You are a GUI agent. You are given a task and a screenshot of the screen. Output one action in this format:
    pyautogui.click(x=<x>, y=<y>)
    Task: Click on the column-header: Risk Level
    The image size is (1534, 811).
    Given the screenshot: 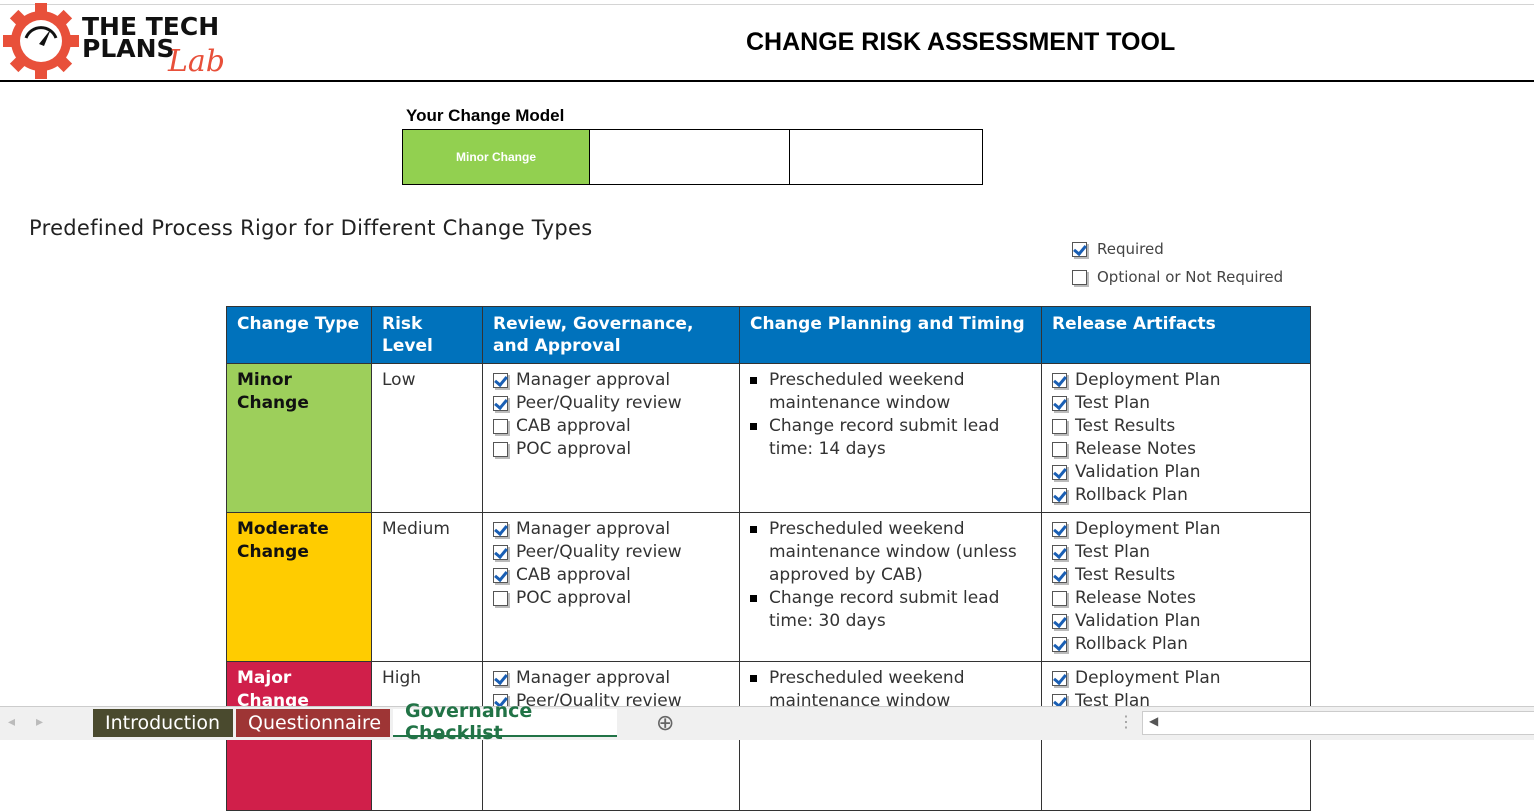 What is the action you would take?
    pyautogui.click(x=427, y=335)
    